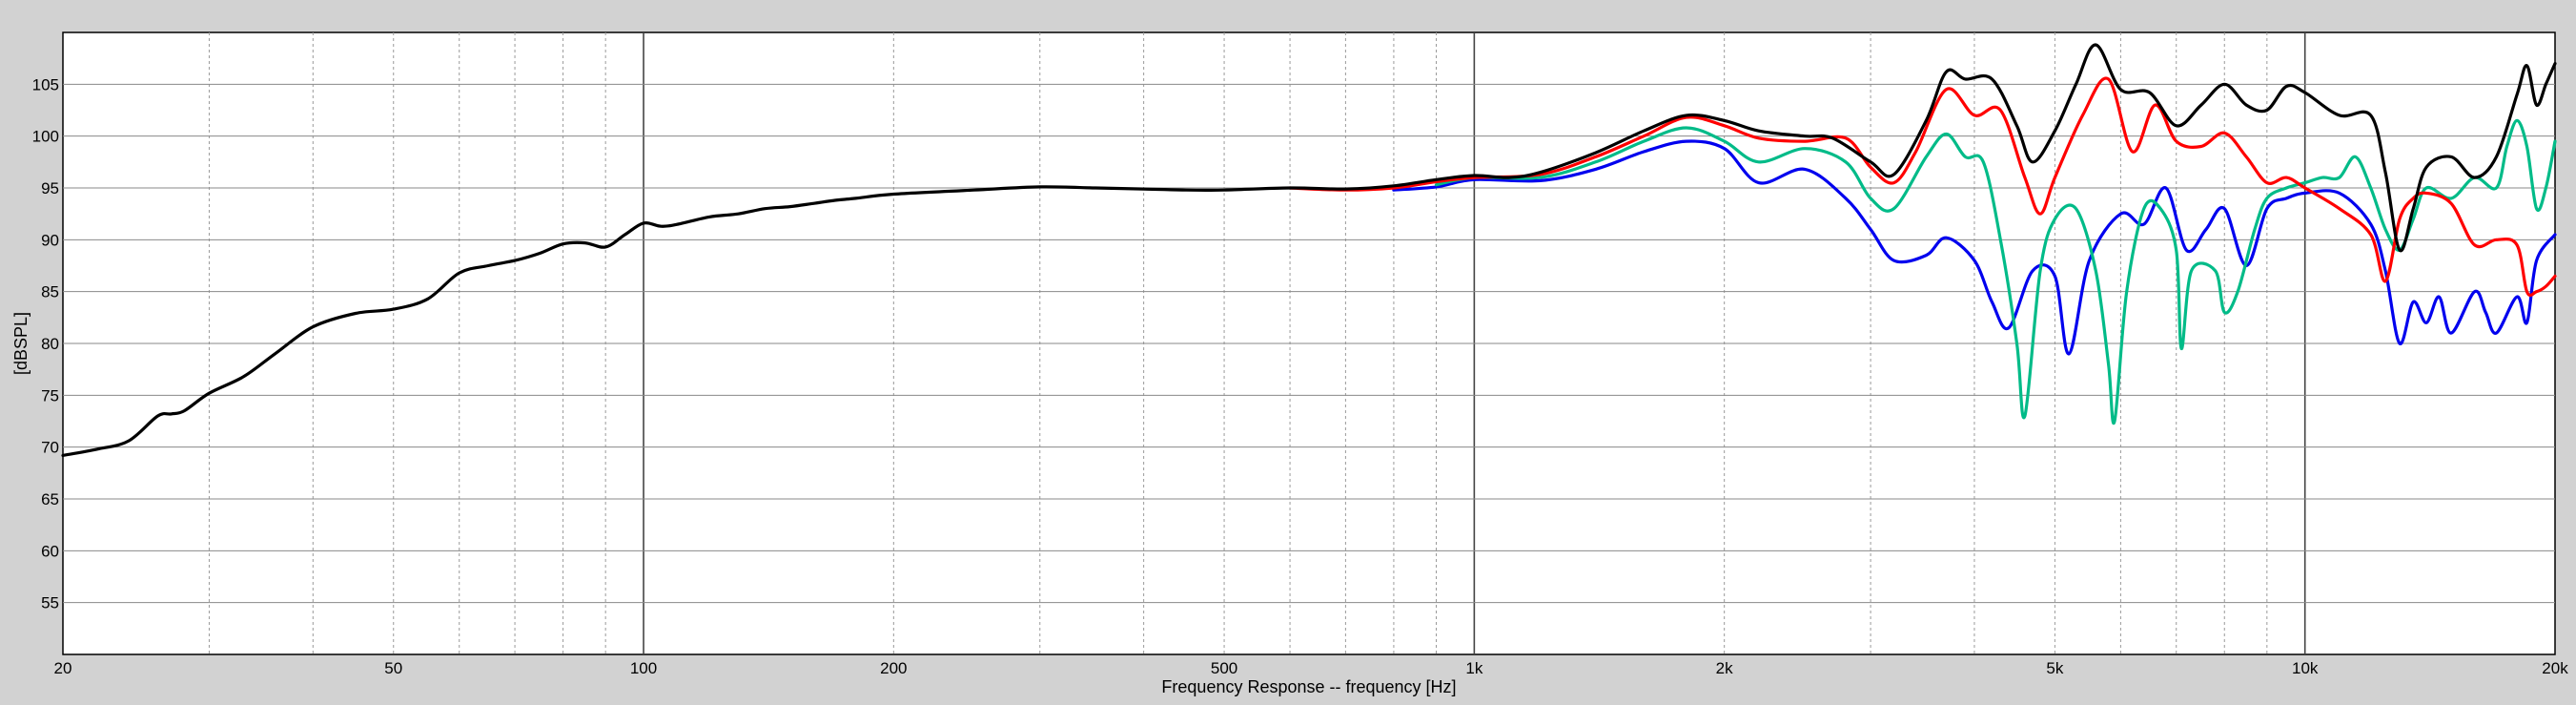 The height and width of the screenshot is (705, 2576). I want to click on y-tick-label: 85, so click(50, 292).